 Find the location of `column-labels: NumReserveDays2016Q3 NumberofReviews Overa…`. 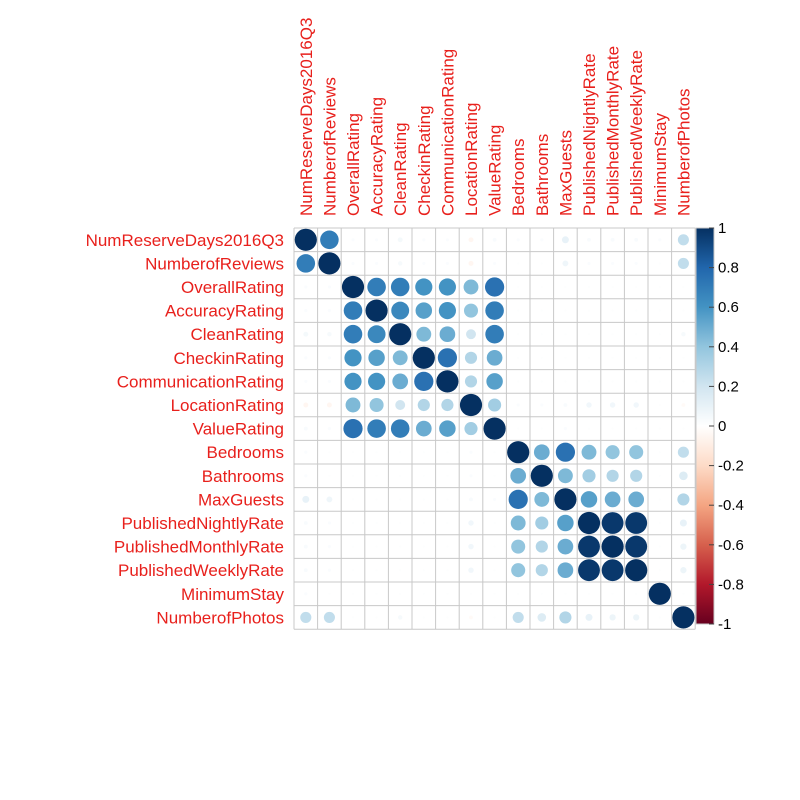

column-labels: NumReserveDays2016Q3 NumberofReviews Overa… is located at coordinates (495, 117).